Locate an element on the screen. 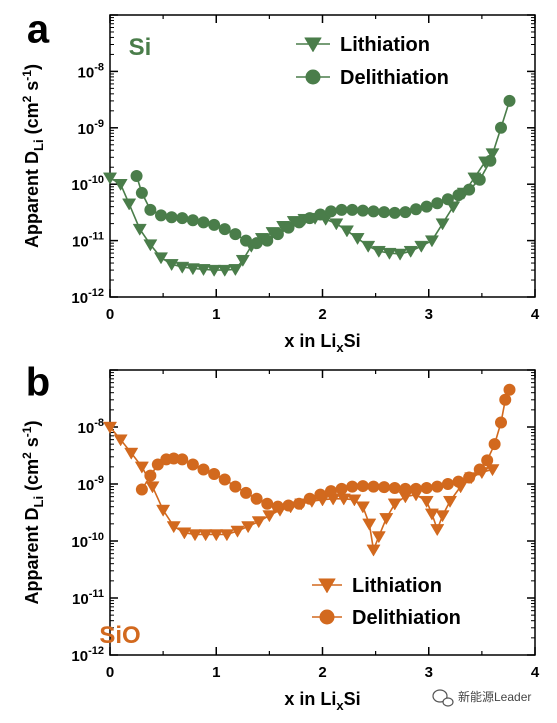 The image size is (557, 723). wechat-icon is located at coordinates (443, 698).